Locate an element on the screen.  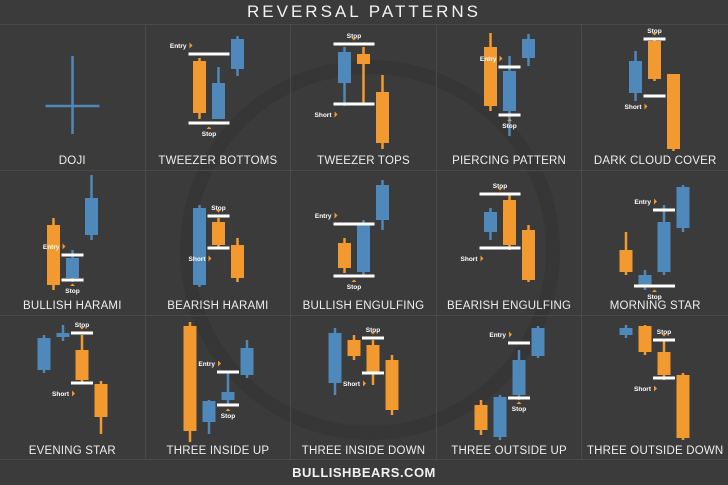
pattern-panel: Stop Short THREE INSIDE DOWN is located at coordinates (364, 387).